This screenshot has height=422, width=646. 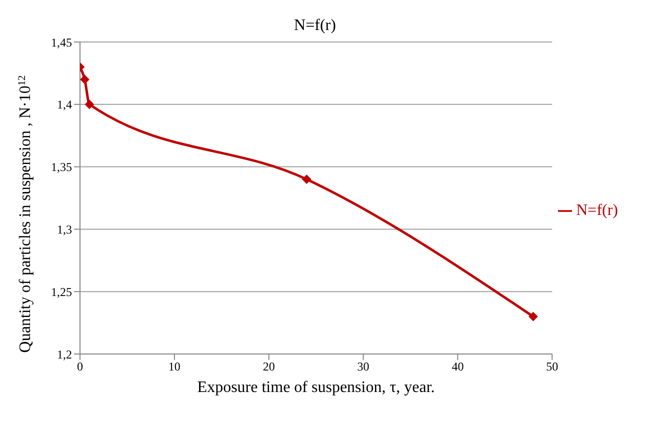 I want to click on y-tick-label: 1,45, so click(x=61, y=42).